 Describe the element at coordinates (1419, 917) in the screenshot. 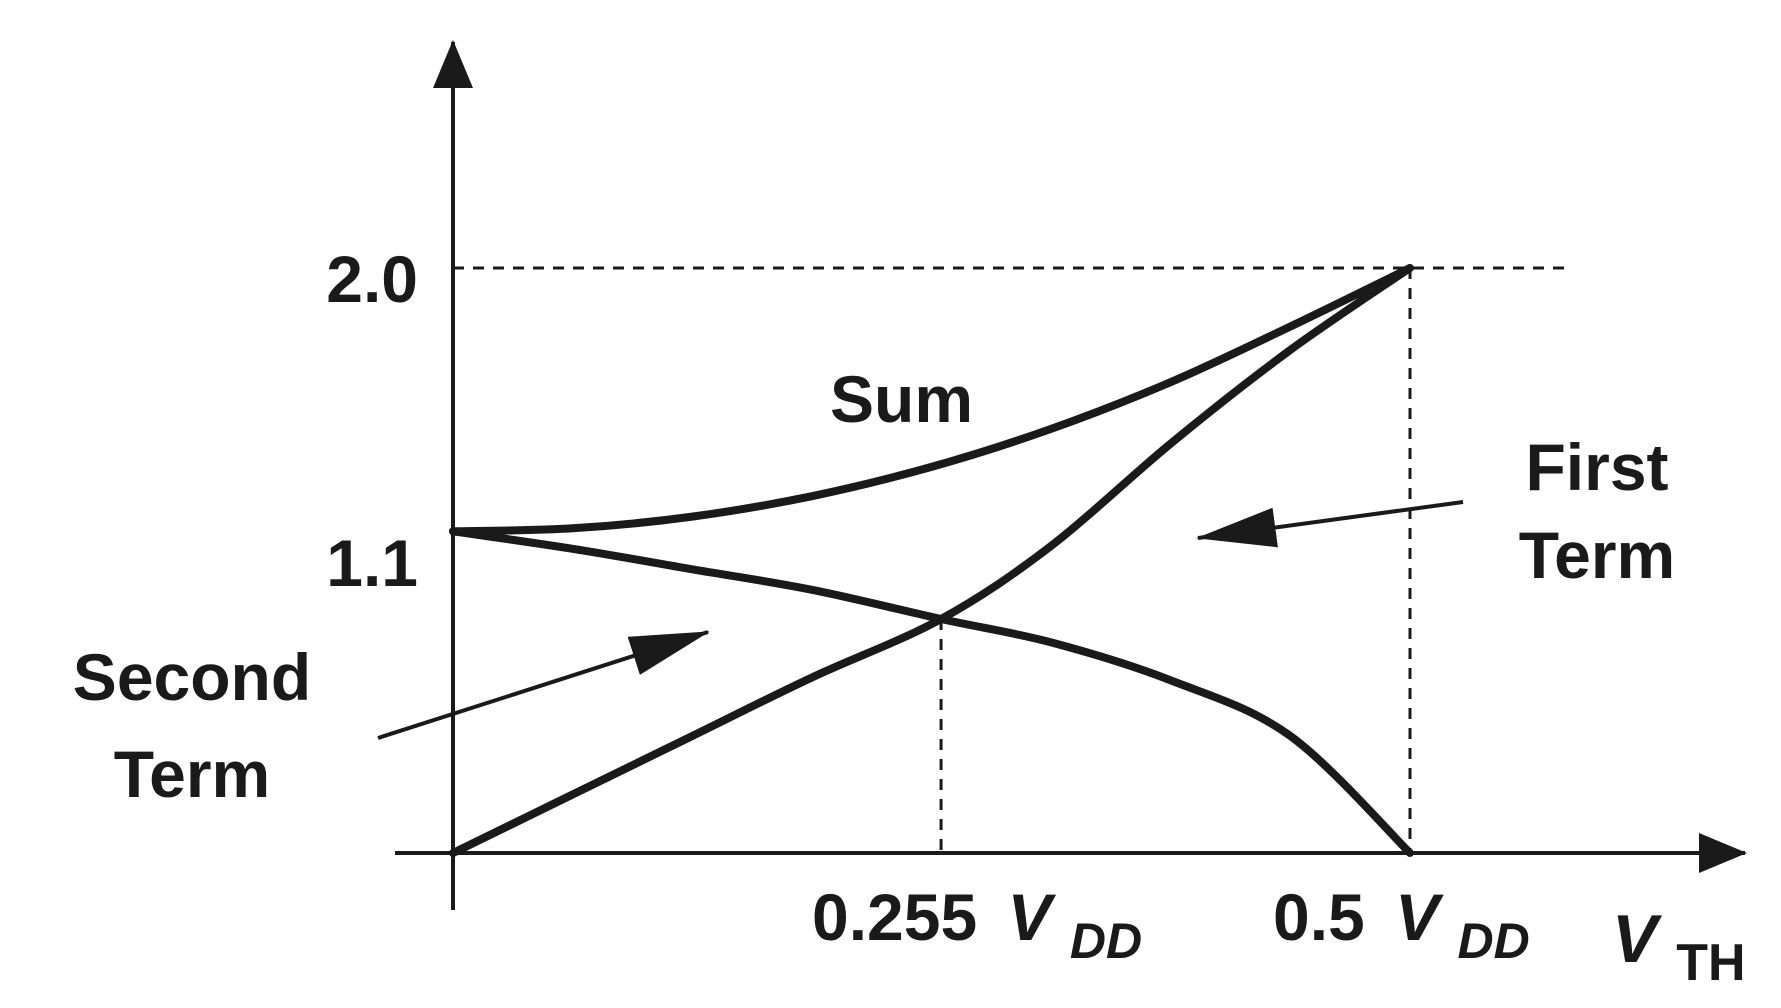

I see `x-tick-0-5-var: V` at that location.